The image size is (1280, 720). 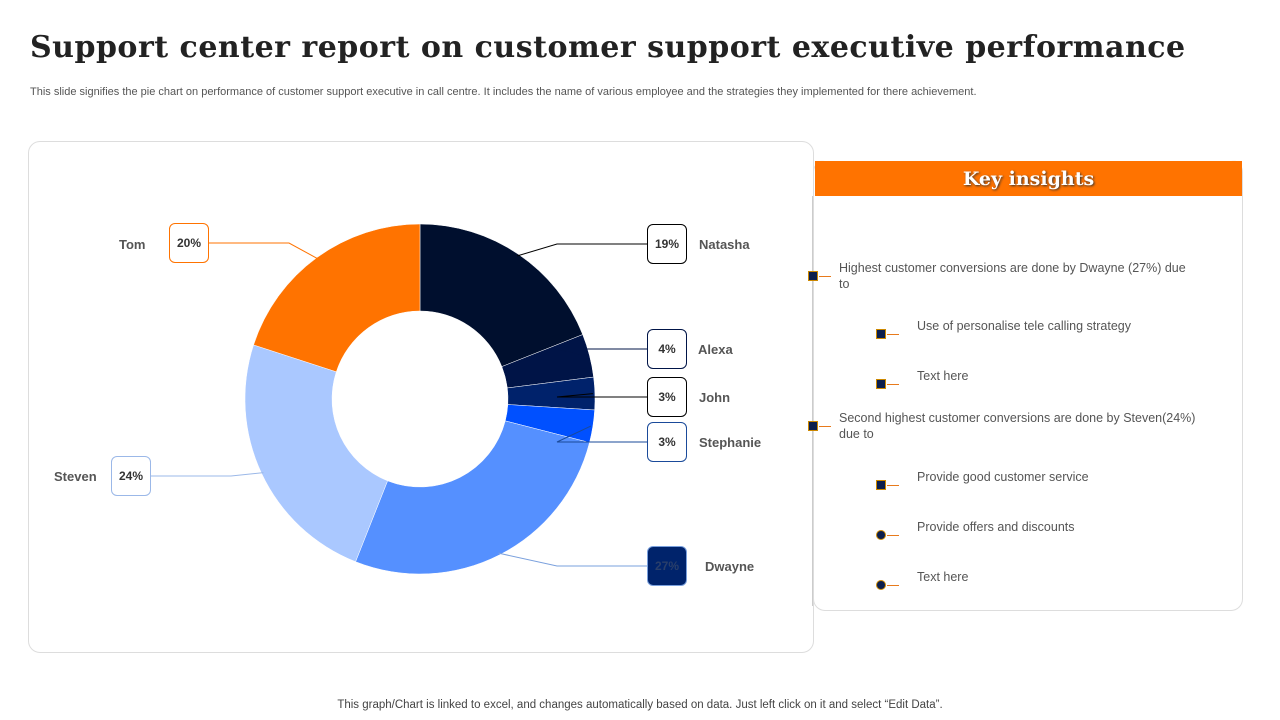 What do you see at coordinates (572, 559) in the screenshot?
I see `leader-line-dwayne` at bounding box center [572, 559].